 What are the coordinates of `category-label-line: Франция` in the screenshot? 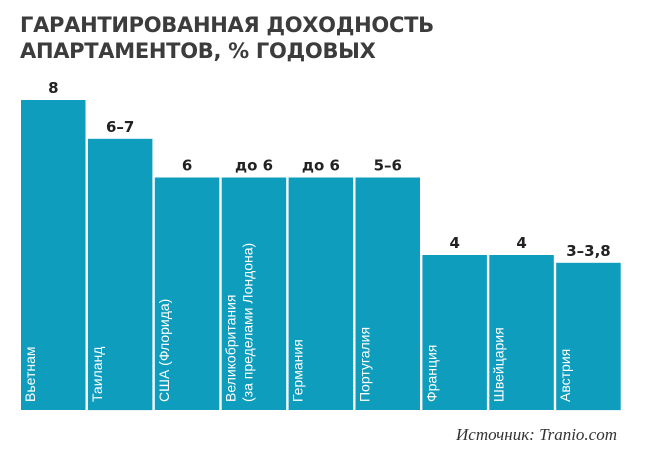 It's located at (431, 373).